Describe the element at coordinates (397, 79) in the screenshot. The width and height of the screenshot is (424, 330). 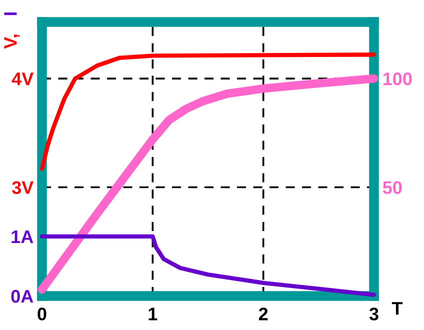
I see `y2-tick-label: 100` at that location.